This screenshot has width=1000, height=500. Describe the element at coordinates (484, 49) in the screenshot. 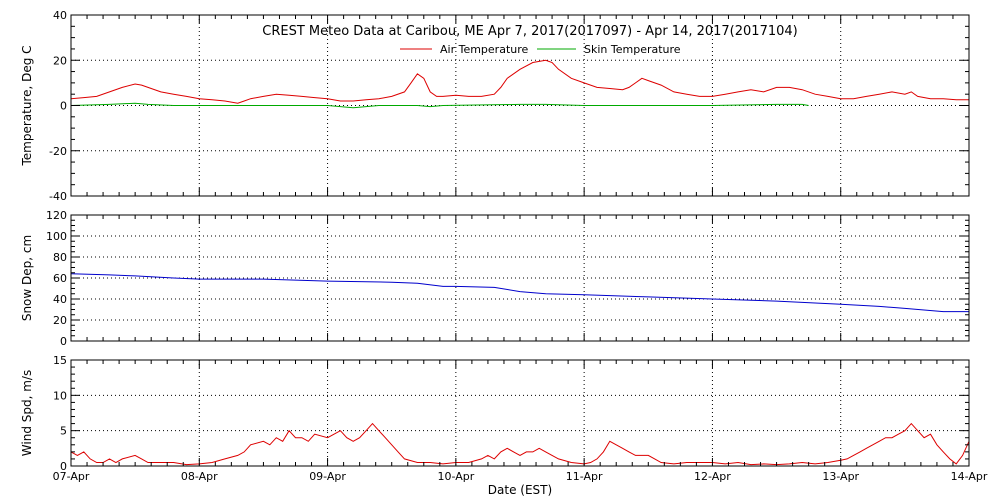

I see `legend-label: Air Temperature` at that location.